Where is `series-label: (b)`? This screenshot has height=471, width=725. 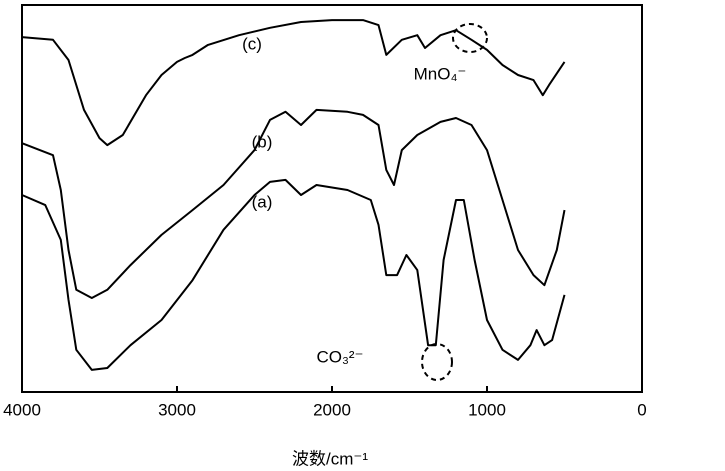 series-label: (b) is located at coordinates (262, 141).